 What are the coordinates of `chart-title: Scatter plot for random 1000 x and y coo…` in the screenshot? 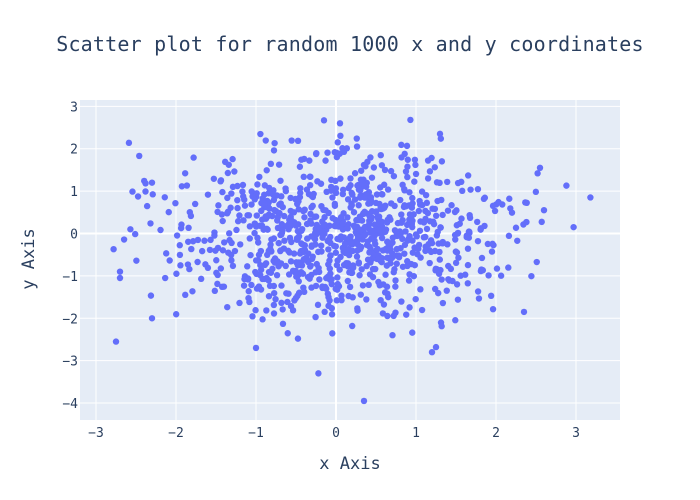 It's located at (350, 44).